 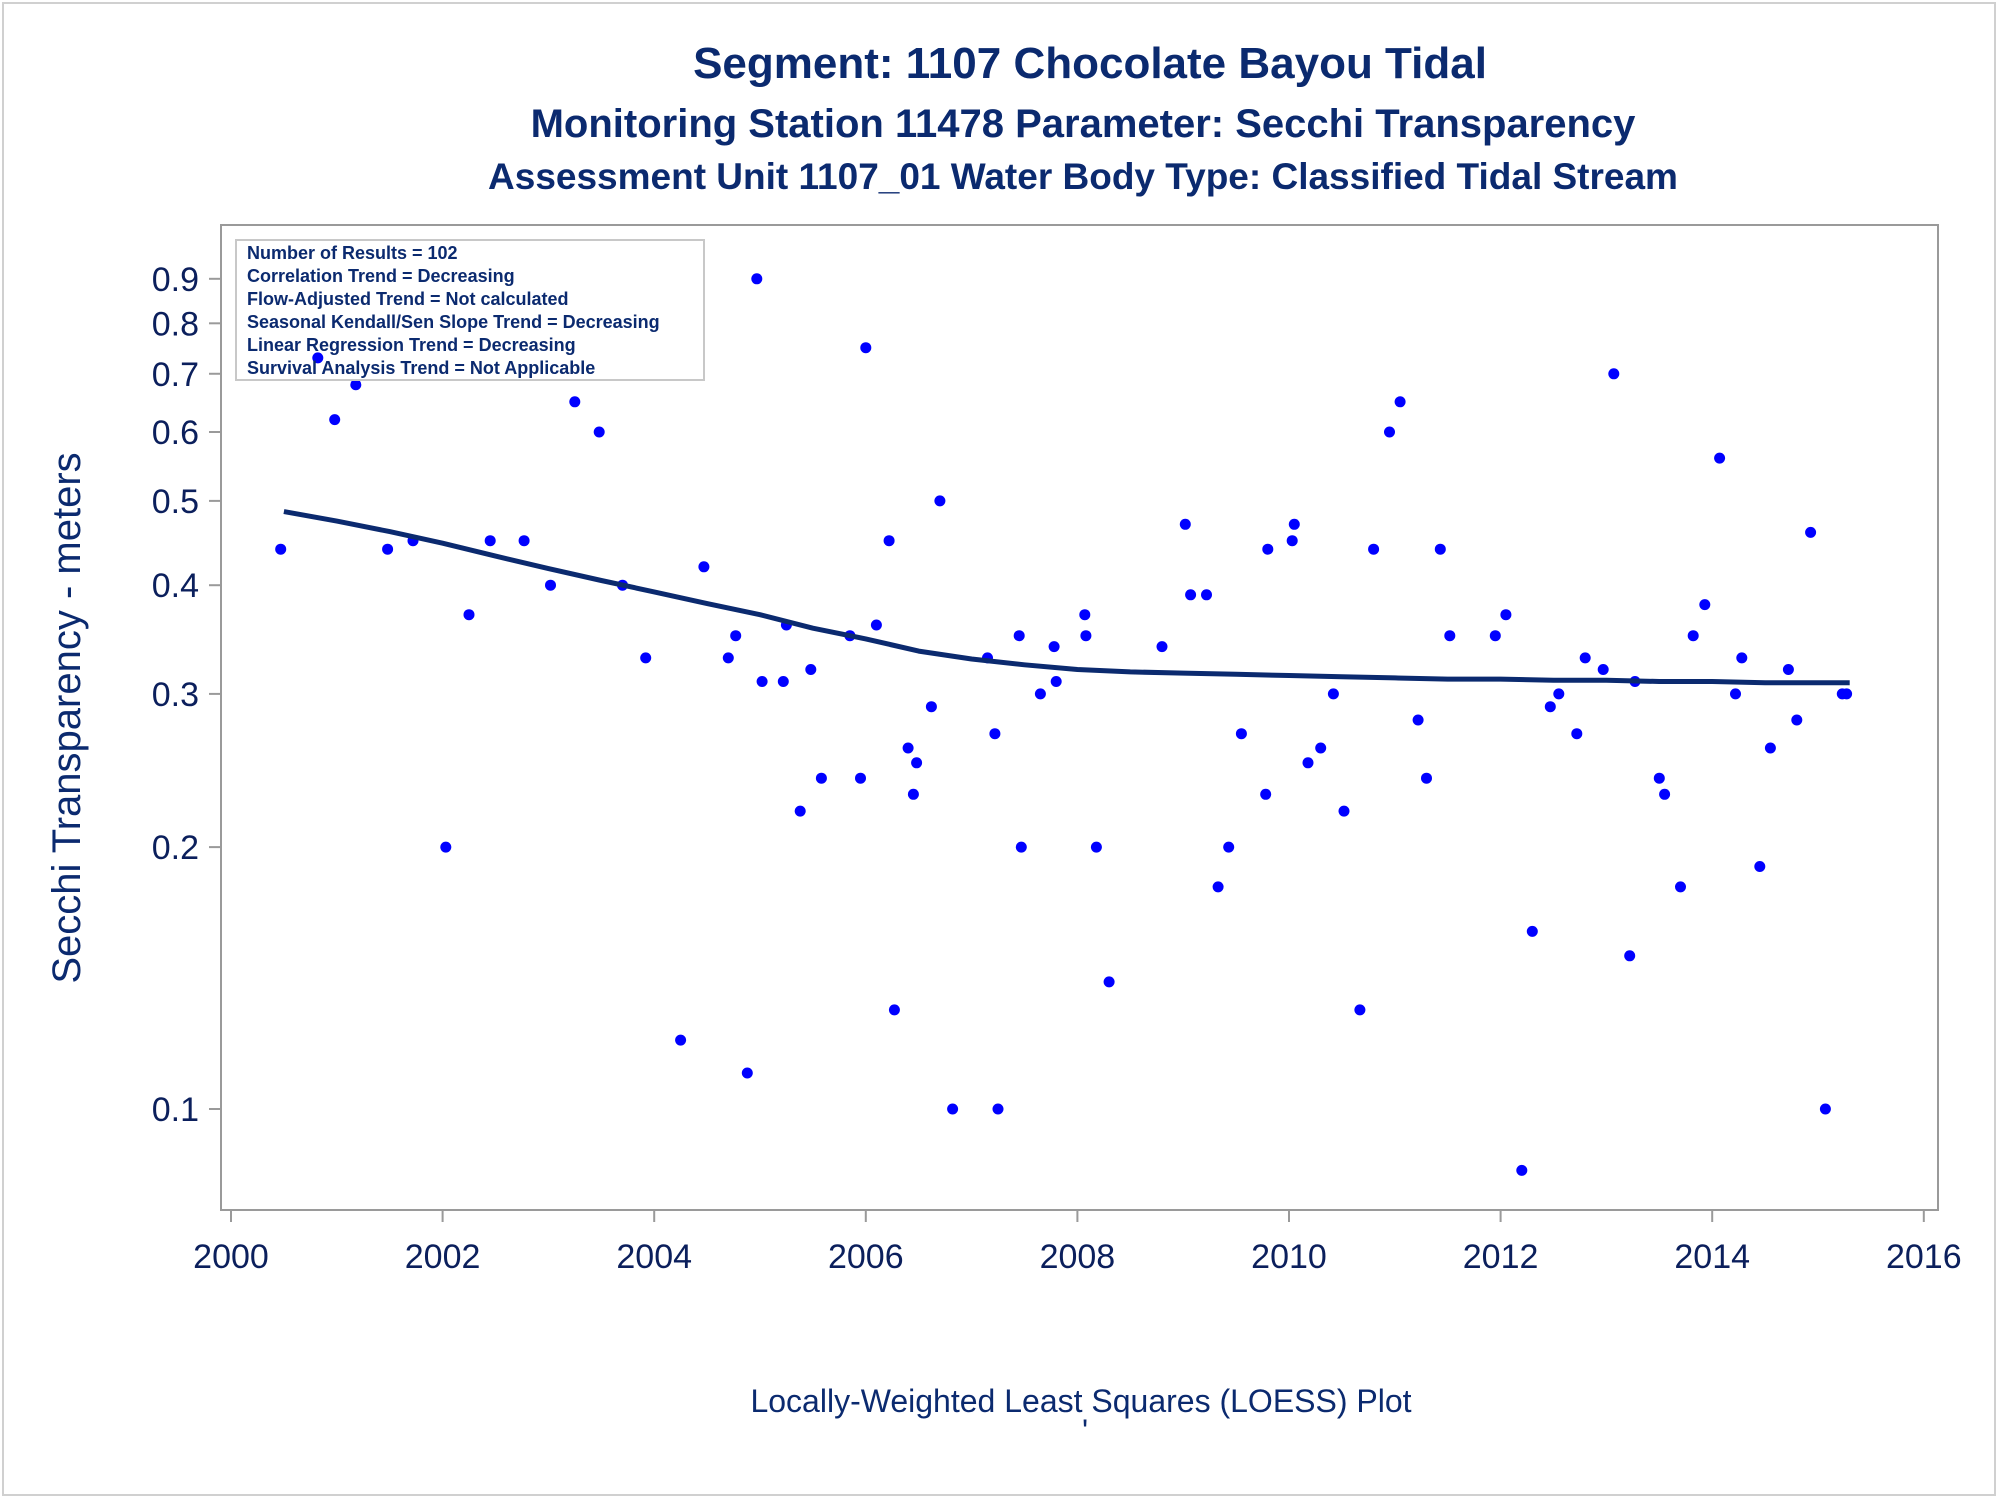 What do you see at coordinates (866, 1257) in the screenshot?
I see `x-tick-label: 2006` at bounding box center [866, 1257].